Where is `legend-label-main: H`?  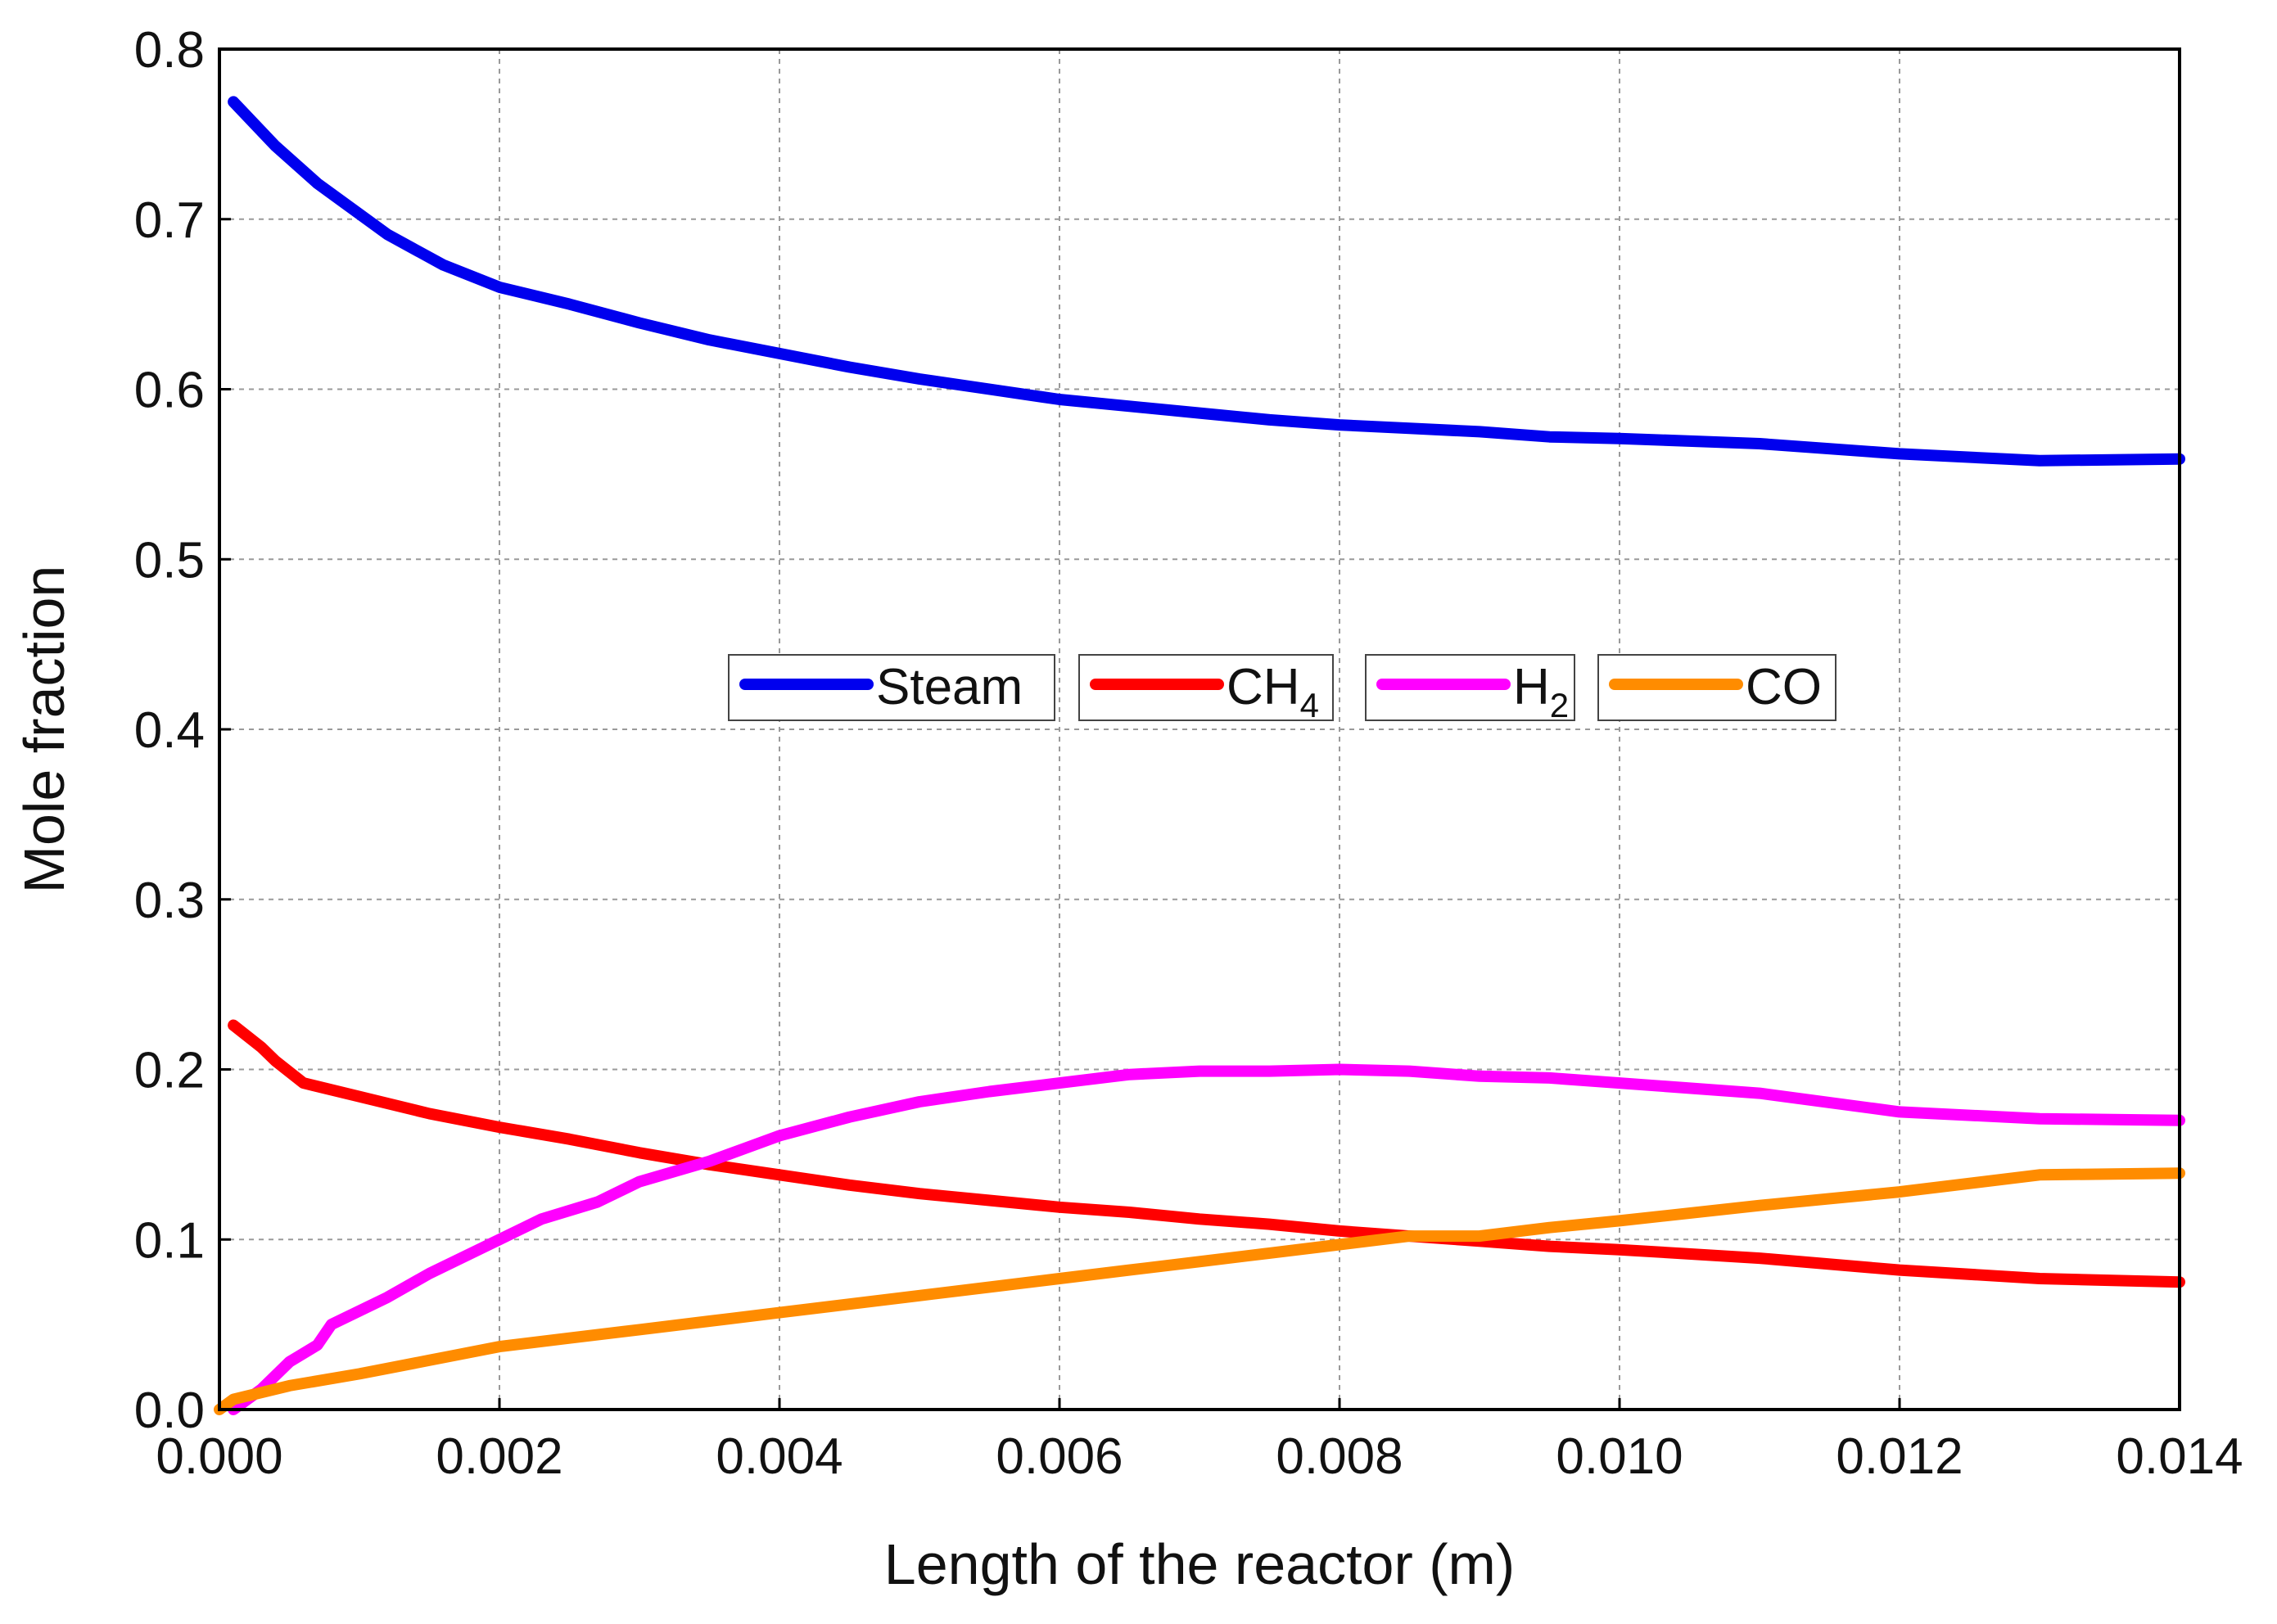
legend-label-main: H is located at coordinates (1532, 687).